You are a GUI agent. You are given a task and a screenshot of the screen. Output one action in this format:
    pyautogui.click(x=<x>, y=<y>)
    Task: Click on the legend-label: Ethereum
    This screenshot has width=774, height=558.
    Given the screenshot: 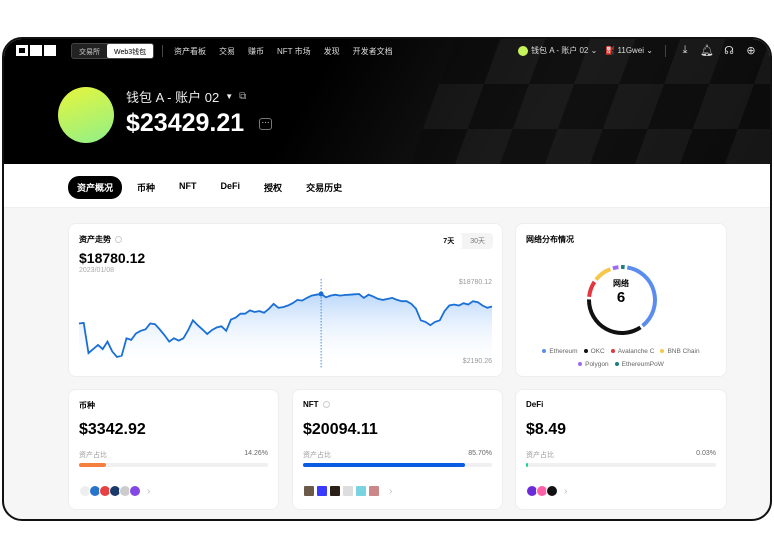 What is the action you would take?
    pyautogui.click(x=563, y=351)
    